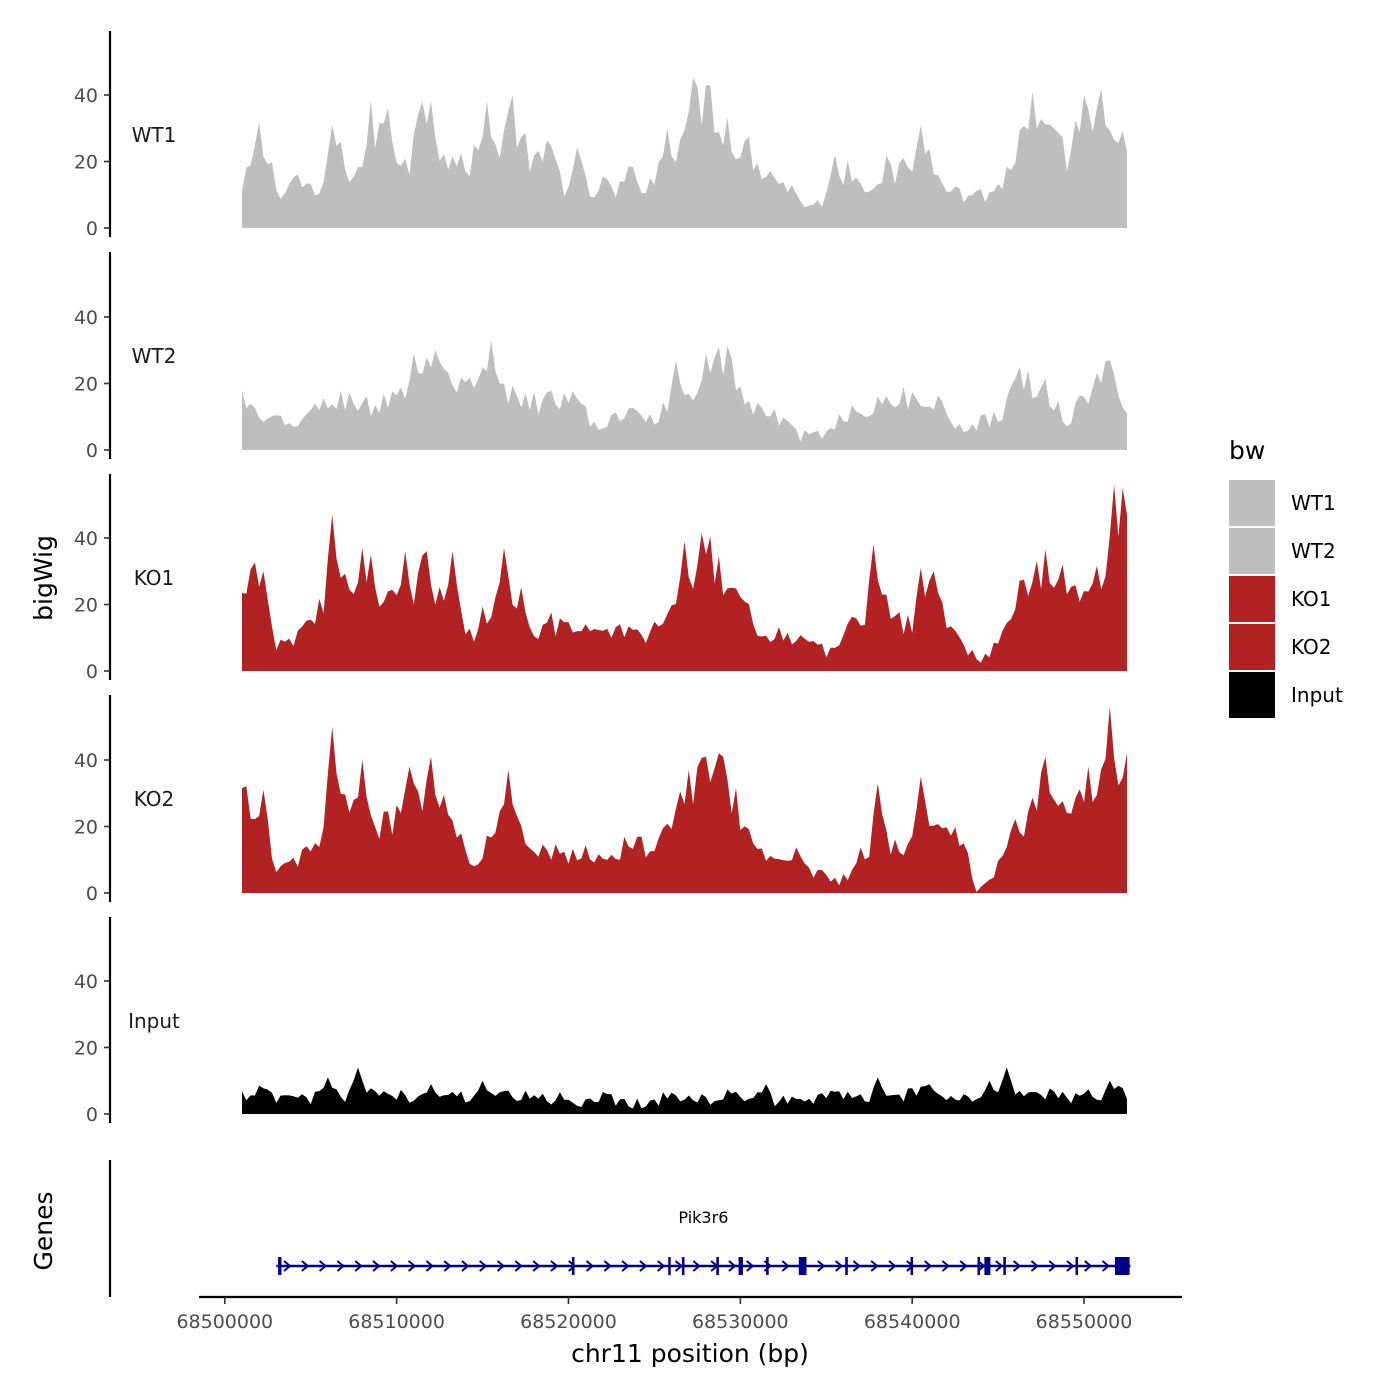 This screenshot has width=1400, height=1400. What do you see at coordinates (154, 1021) in the screenshot?
I see `track-label: Input` at bounding box center [154, 1021].